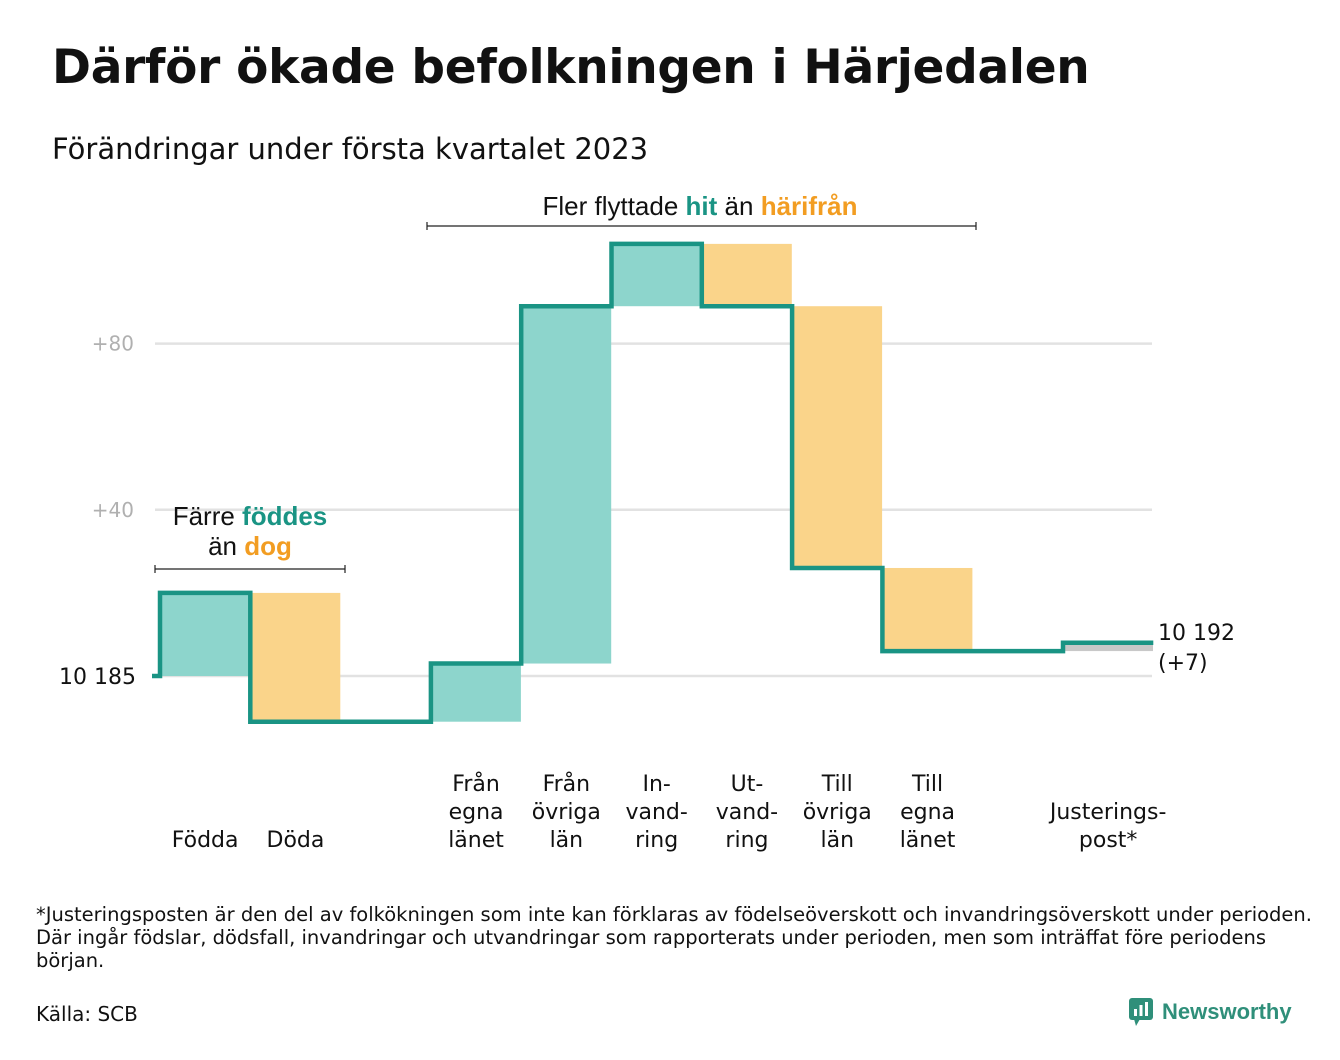 The height and width of the screenshot is (1060, 1340). What do you see at coordinates (747, 784) in the screenshot?
I see `x-category-label: Ut-` at bounding box center [747, 784].